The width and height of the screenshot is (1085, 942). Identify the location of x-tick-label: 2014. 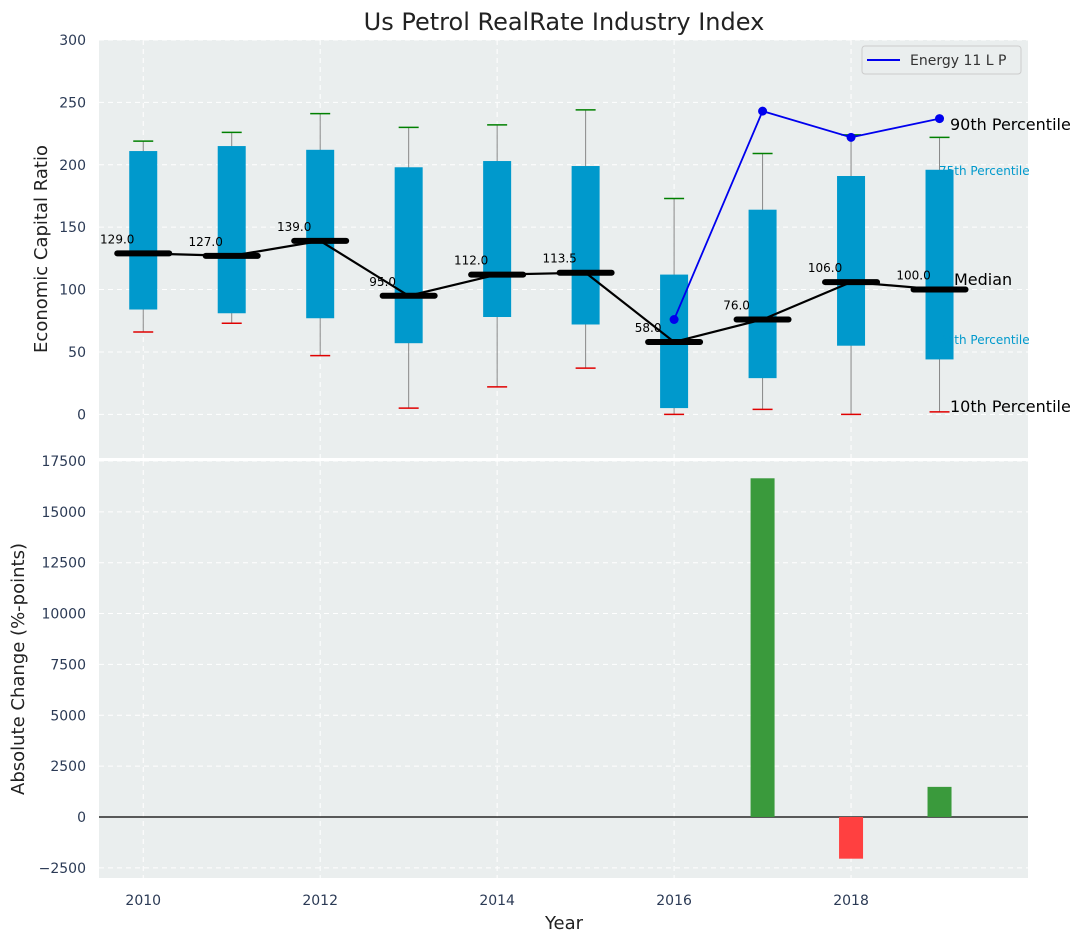
(497, 901).